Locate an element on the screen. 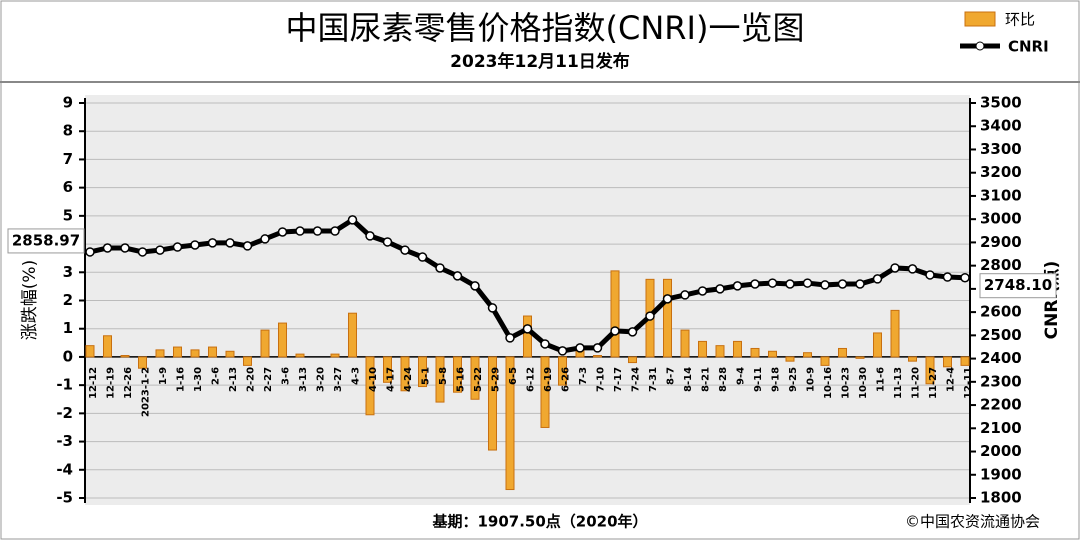  base-note: 基期：1907.50点（2020年） is located at coordinates (539, 522).